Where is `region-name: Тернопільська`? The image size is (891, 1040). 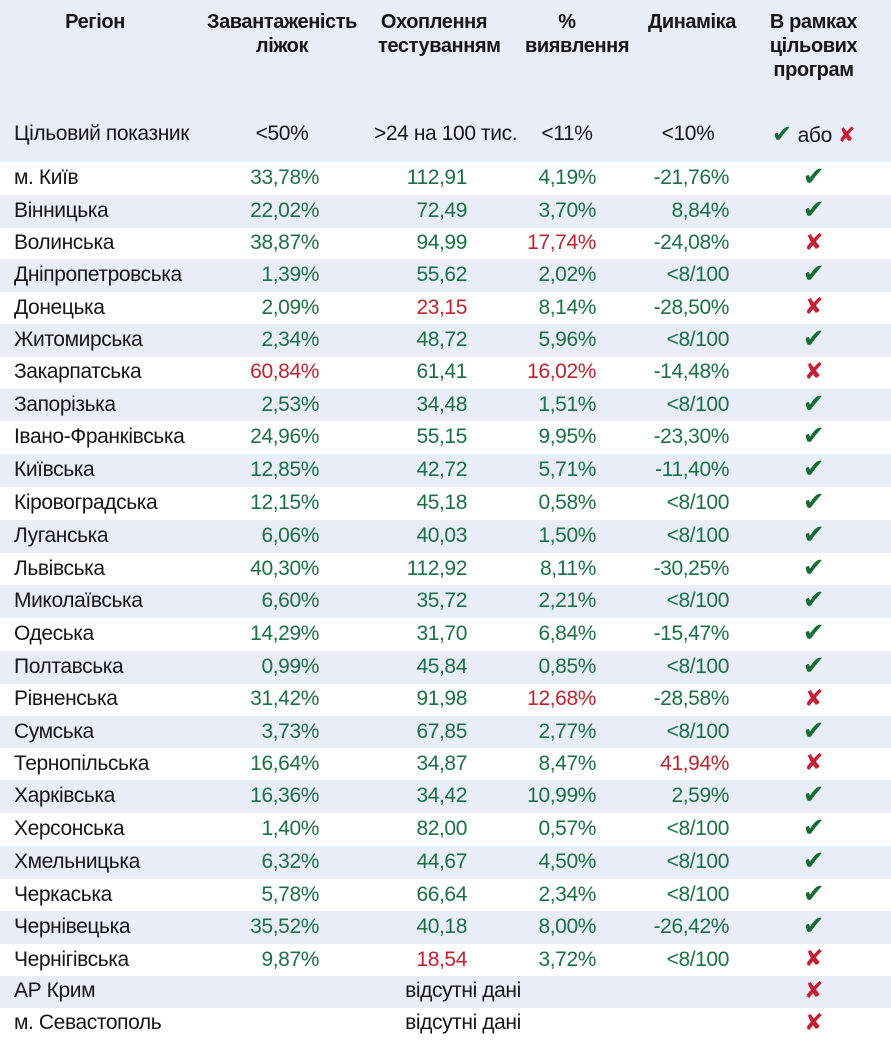 region-name: Тернопільська is located at coordinates (82, 763).